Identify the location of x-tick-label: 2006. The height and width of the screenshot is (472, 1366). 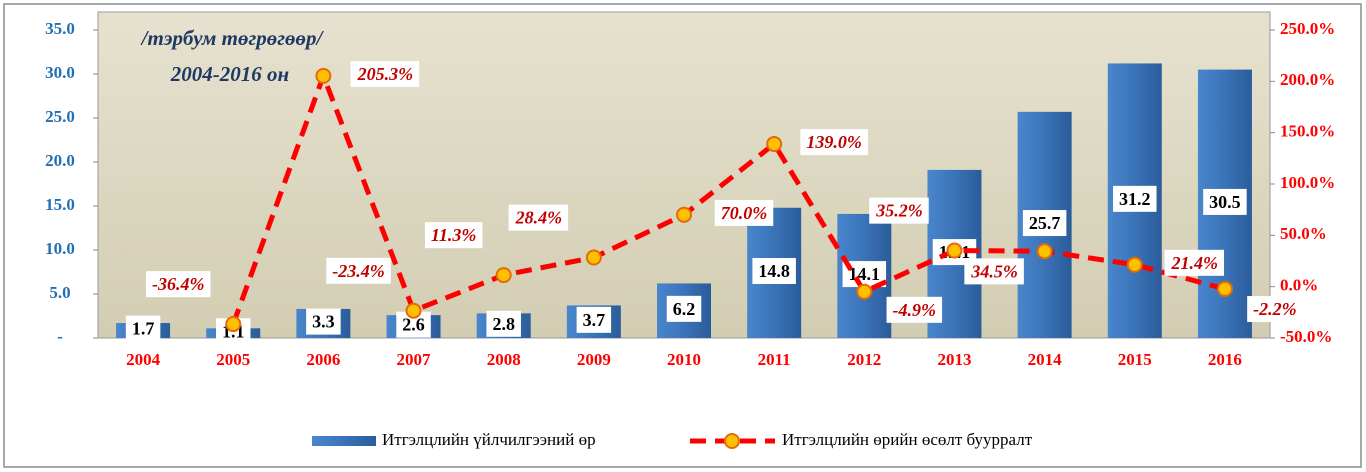
(323, 359).